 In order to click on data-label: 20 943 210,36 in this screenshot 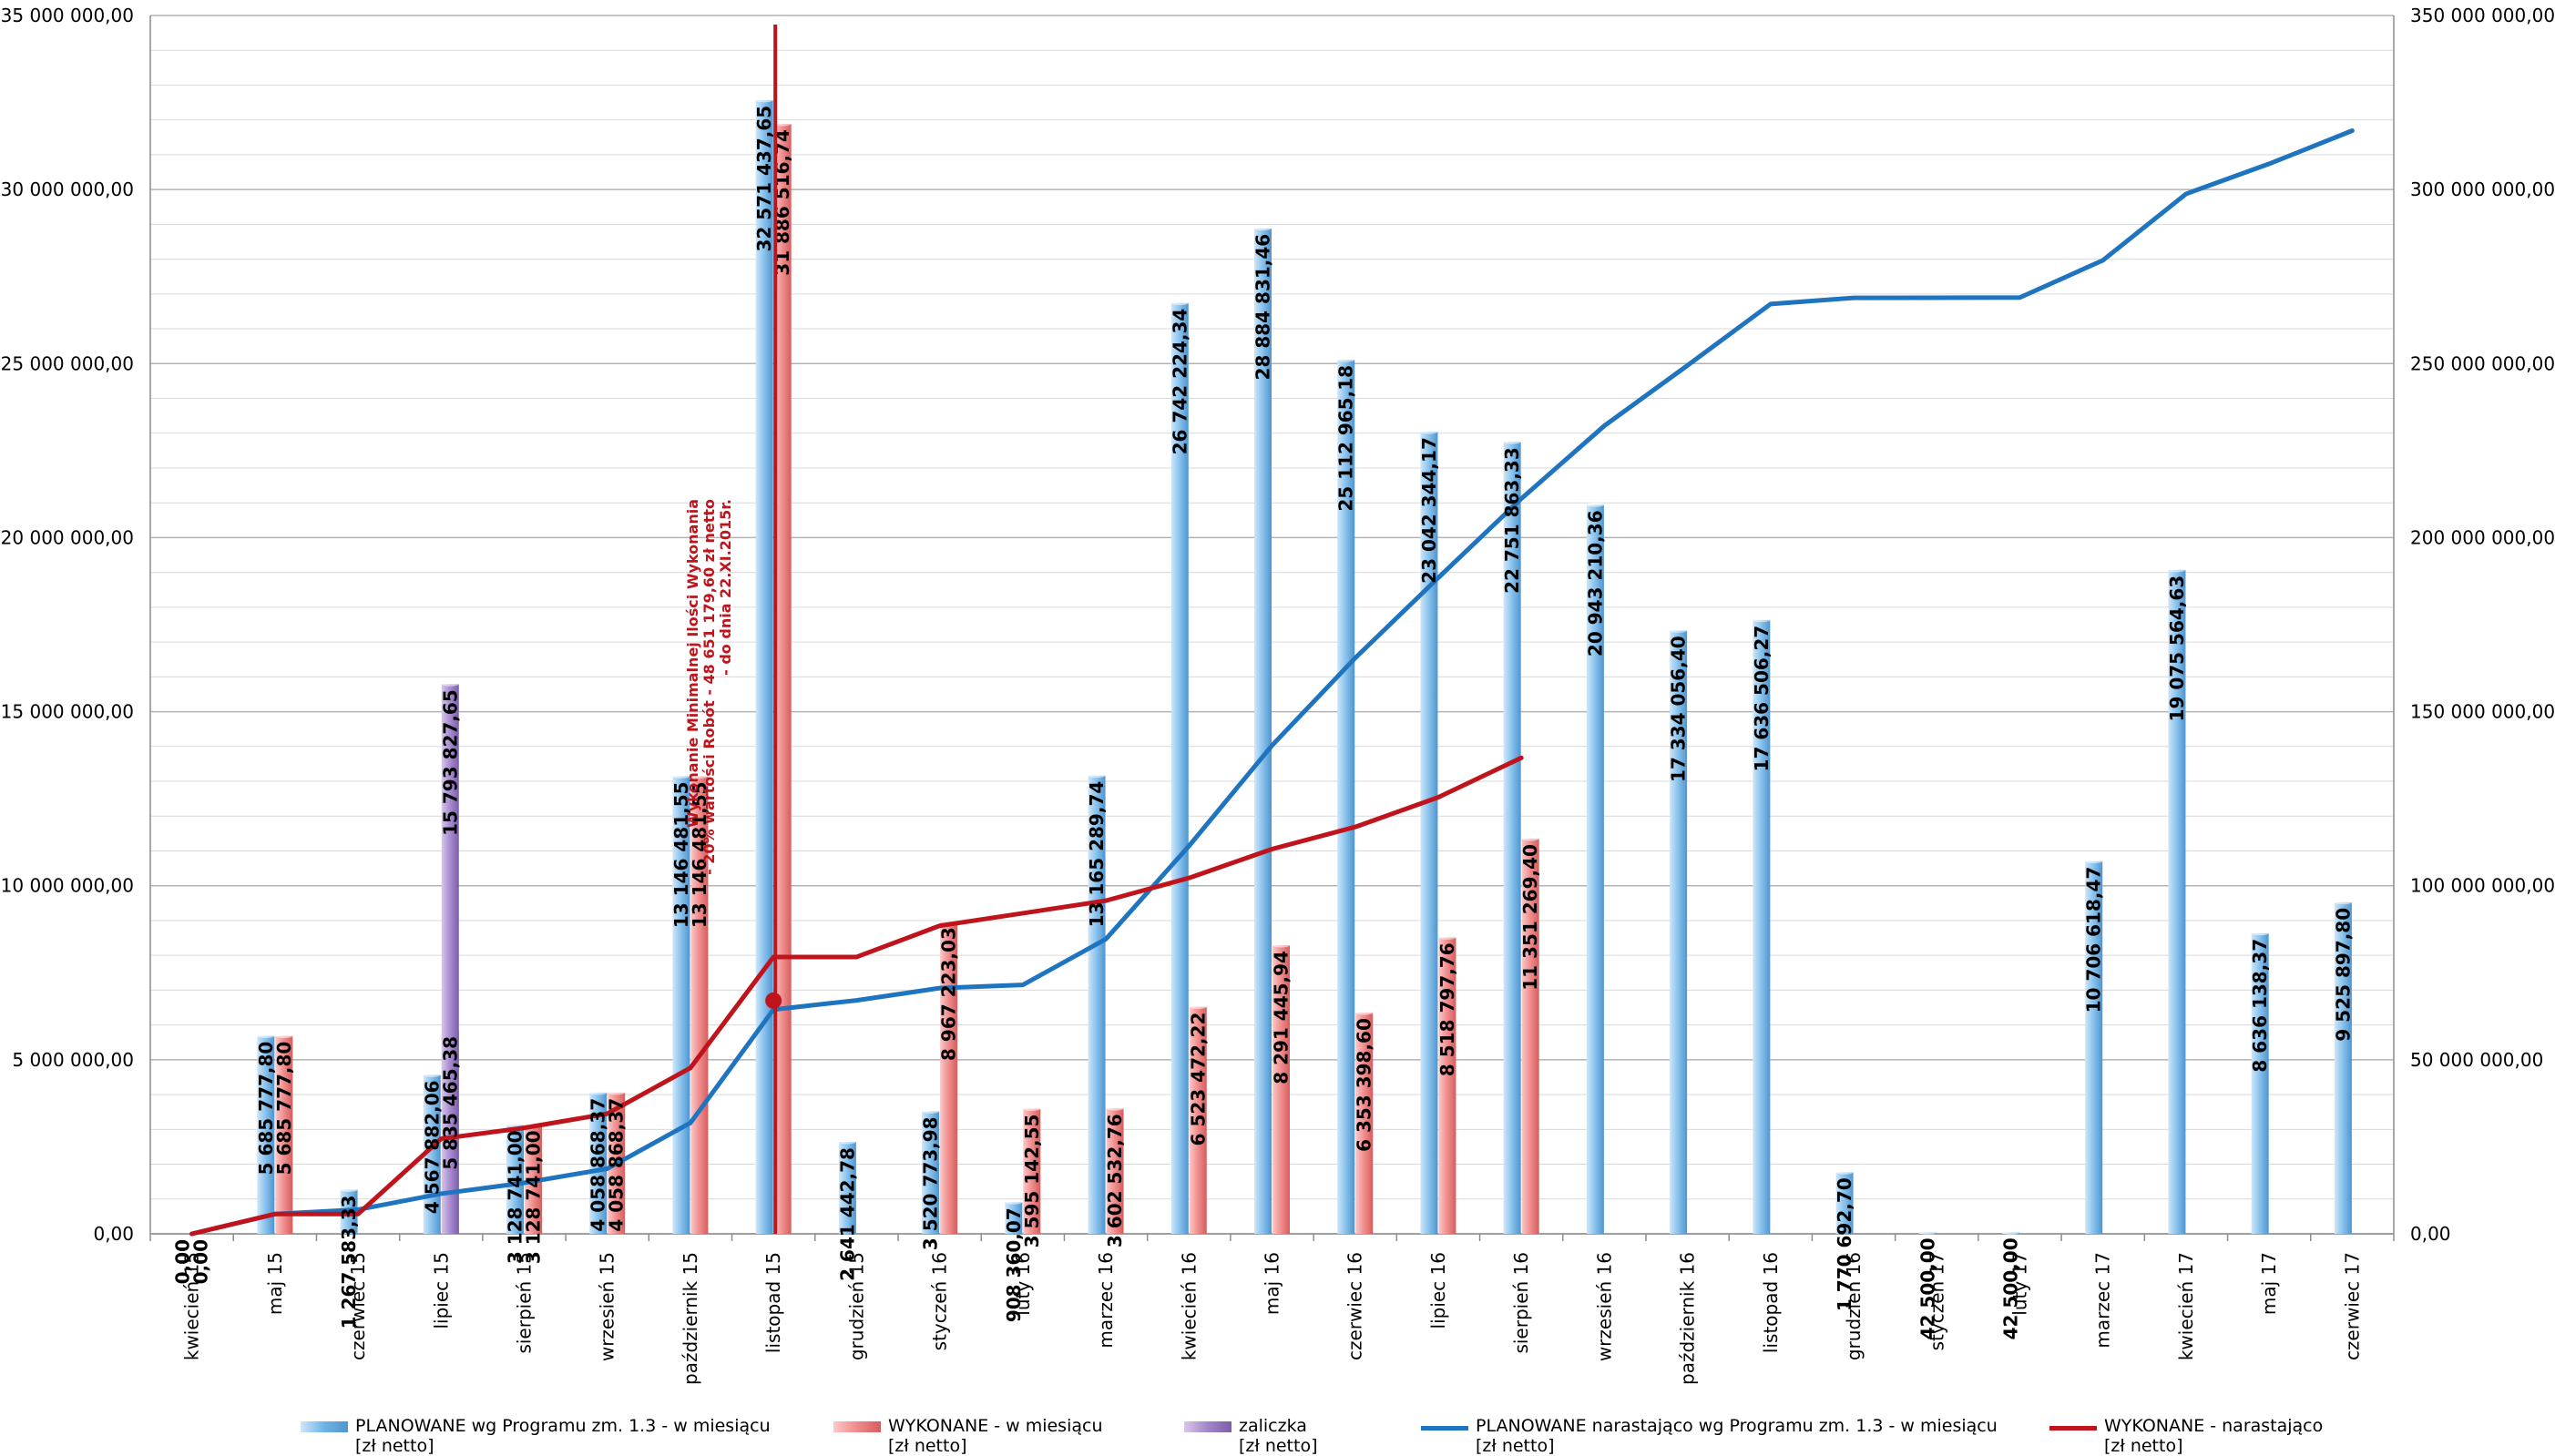, I will do `click(1595, 583)`.